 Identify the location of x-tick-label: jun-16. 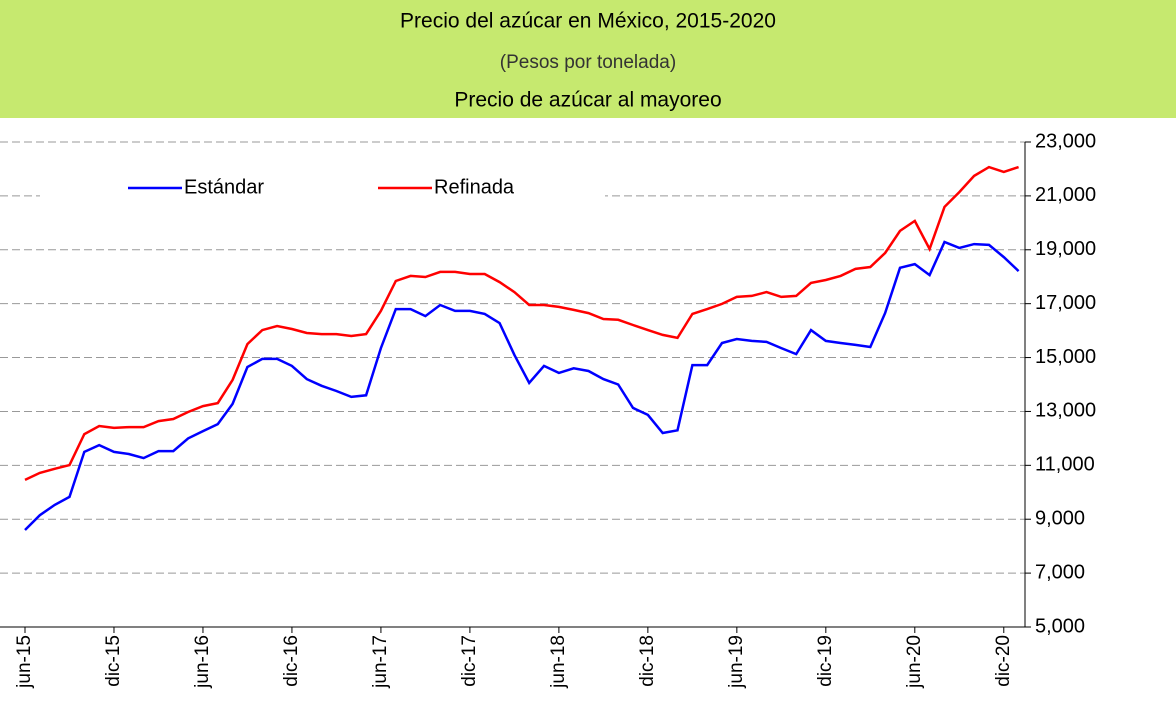
(202, 662).